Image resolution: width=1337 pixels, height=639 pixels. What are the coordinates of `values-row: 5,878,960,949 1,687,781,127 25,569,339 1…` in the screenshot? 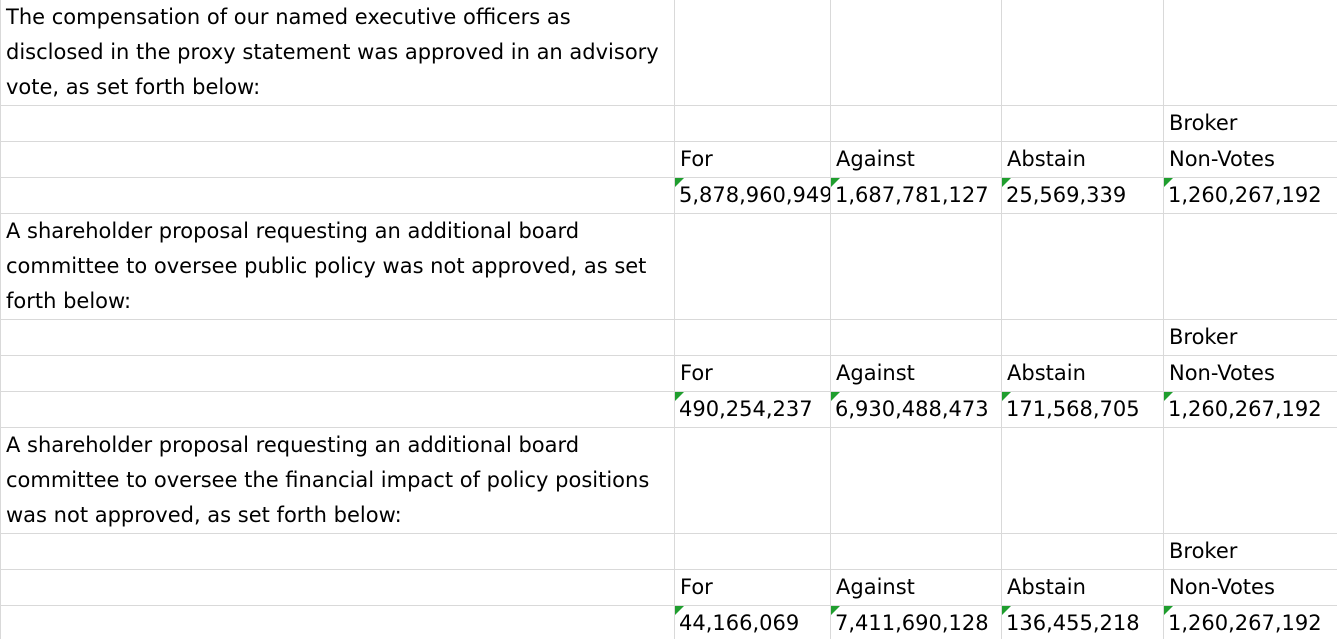 It's located at (668, 195).